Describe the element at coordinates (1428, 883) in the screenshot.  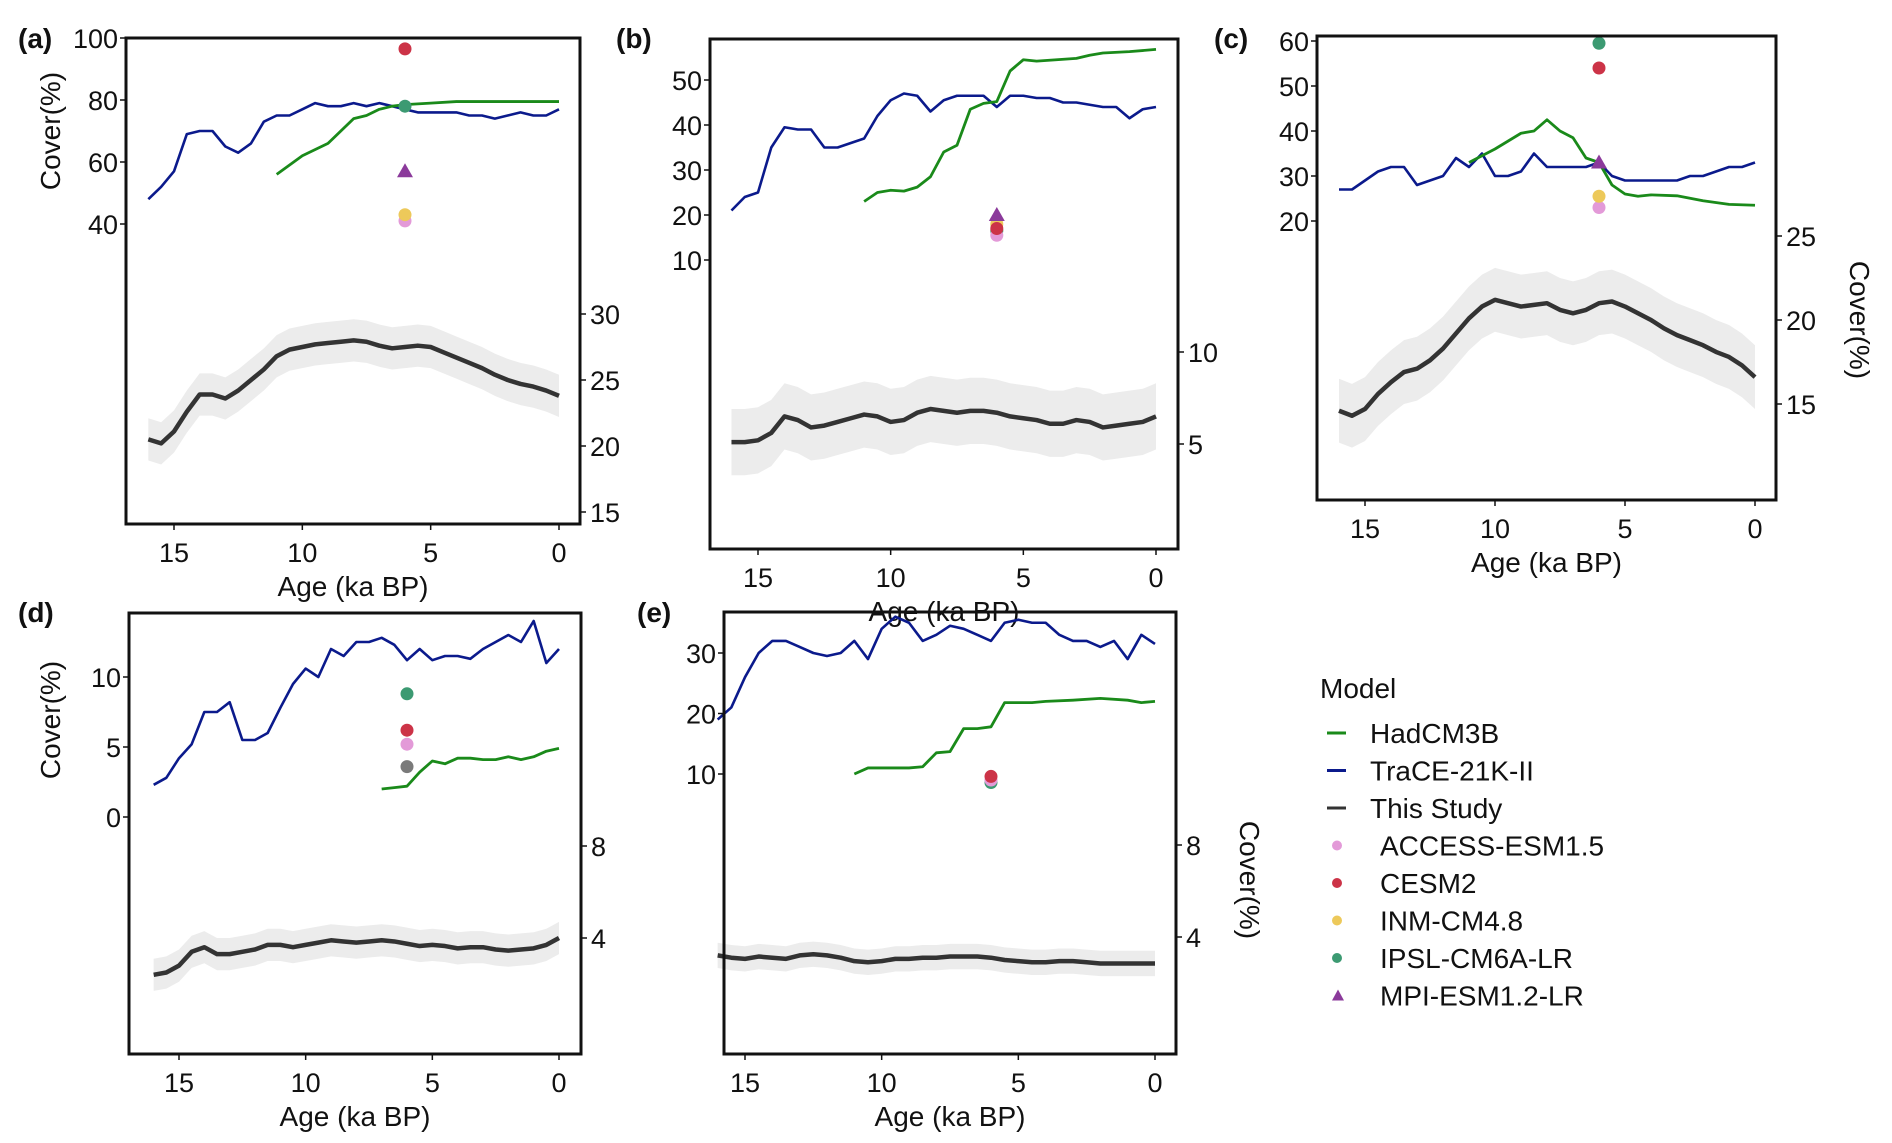
I see `legend-label-cesm2: CESM2` at that location.